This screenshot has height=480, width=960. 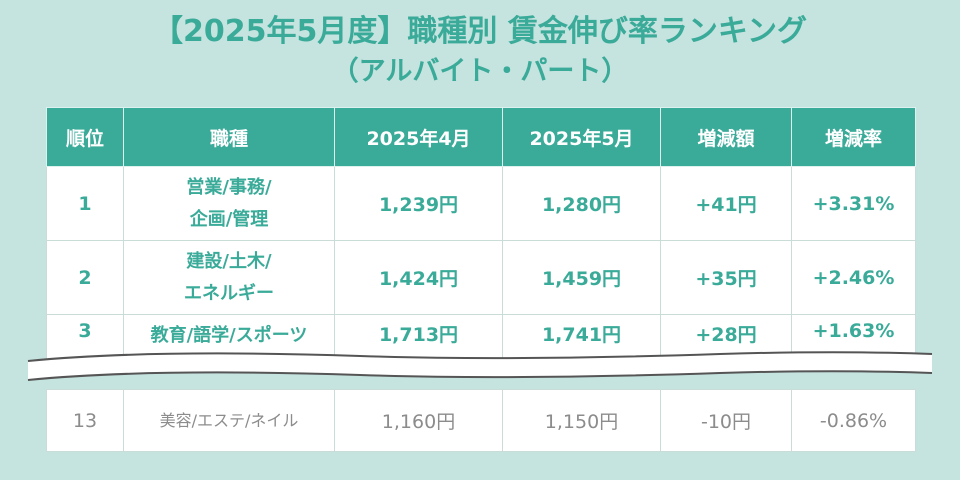 I want to click on rate-cell: +2.46%, so click(x=853, y=277).